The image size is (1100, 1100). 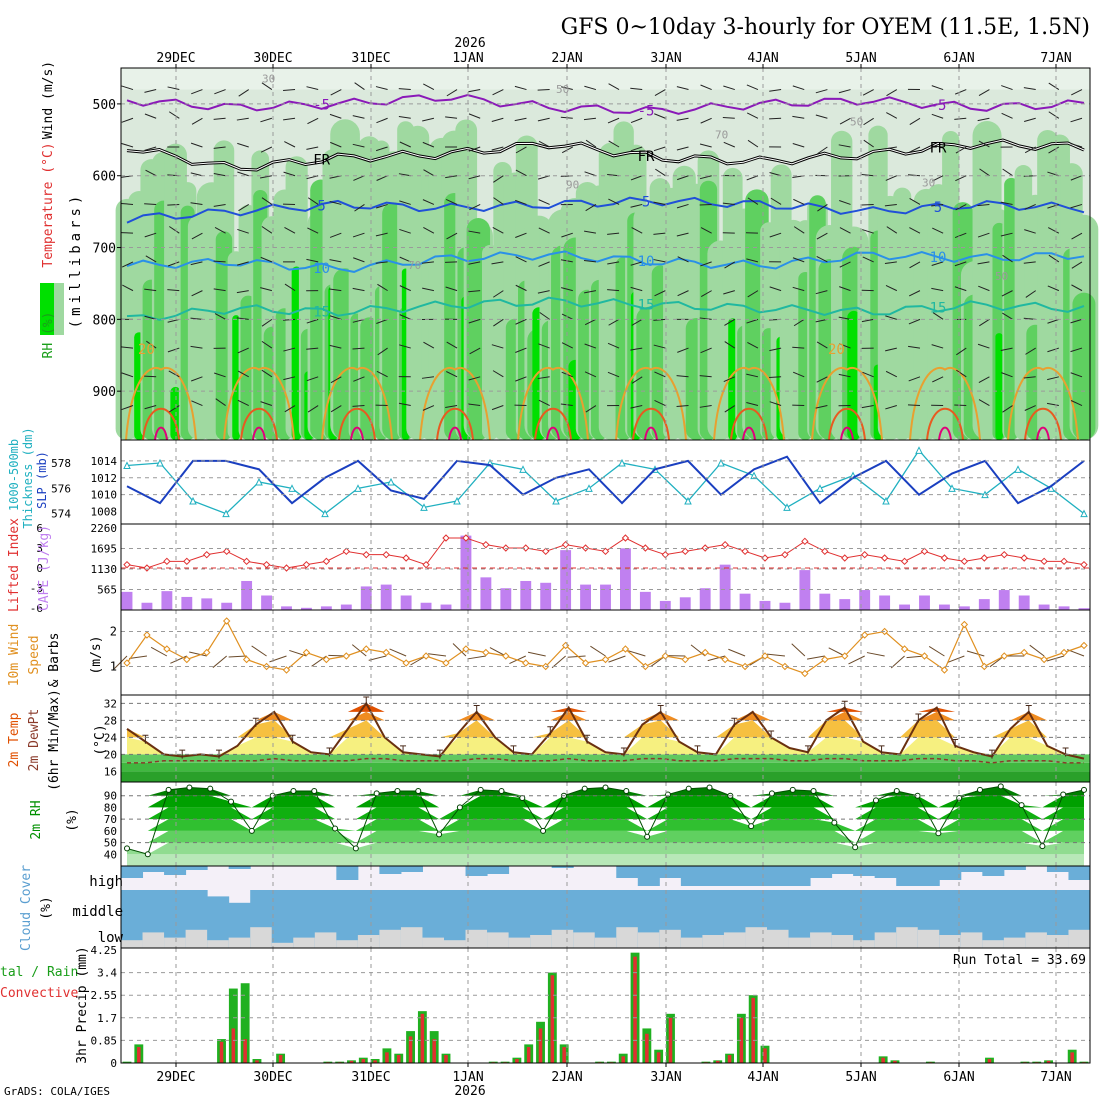 I want to click on cloud-label-a: Cloud Cover, so click(x=26, y=908).